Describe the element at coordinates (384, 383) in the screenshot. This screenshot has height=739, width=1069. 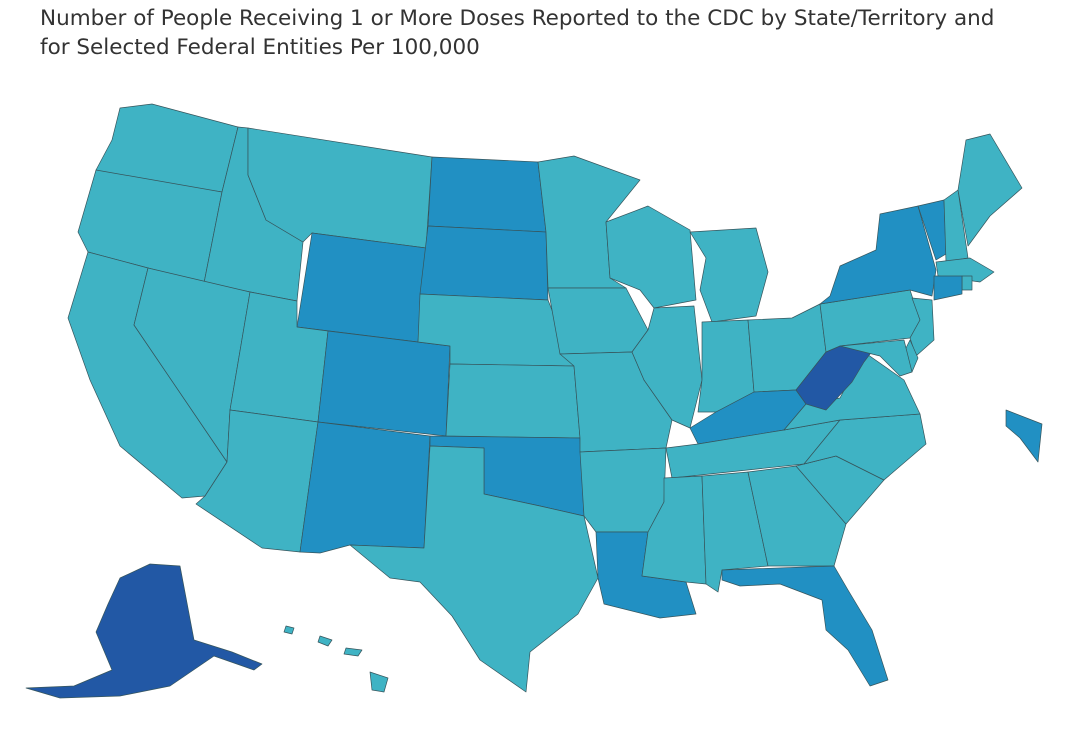
I see `state-CO` at that location.